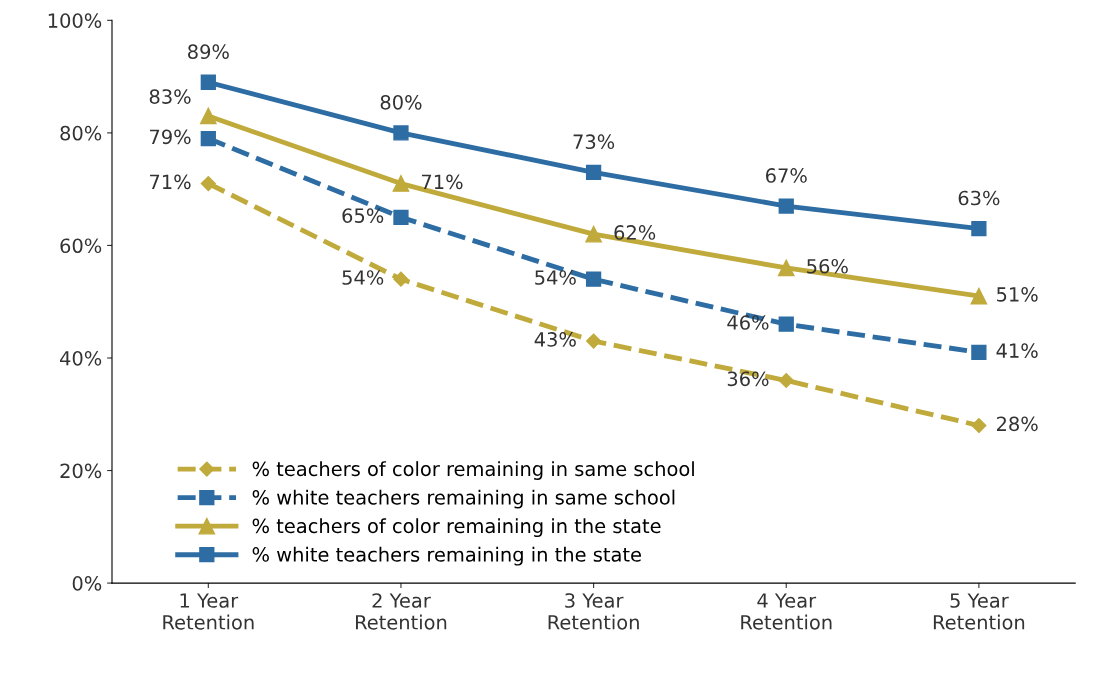  Describe the element at coordinates (748, 322) in the screenshot. I see `data-label: 46%` at that location.